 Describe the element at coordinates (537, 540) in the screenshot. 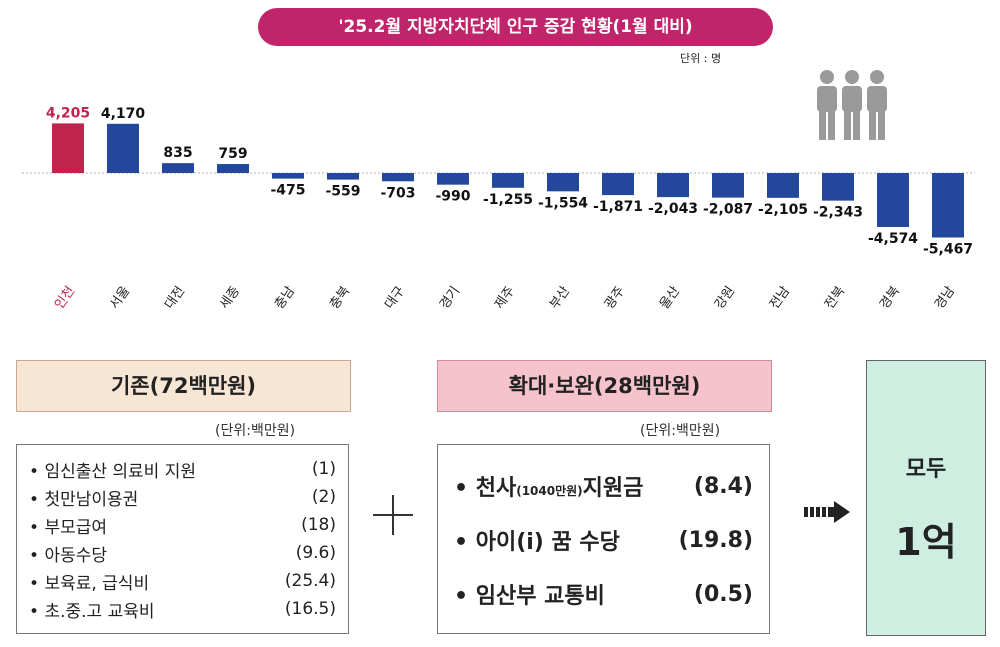

I see `item-label: 아이(i) 꿈 수당` at that location.